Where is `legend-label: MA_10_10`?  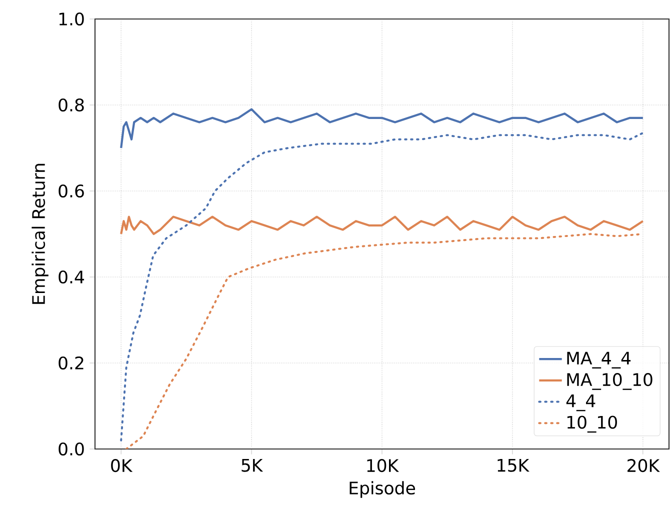 legend-label: MA_10_10 is located at coordinates (609, 381).